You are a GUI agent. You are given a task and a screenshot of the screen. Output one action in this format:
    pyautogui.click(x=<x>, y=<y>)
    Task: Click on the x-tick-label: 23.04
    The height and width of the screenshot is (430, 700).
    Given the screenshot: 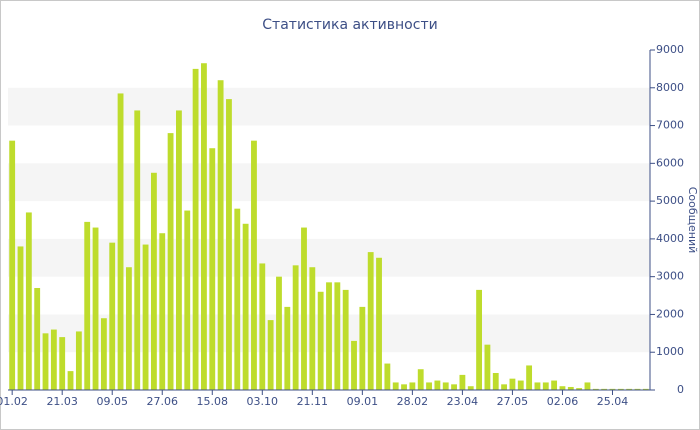 What is the action you would take?
    pyautogui.click(x=463, y=401)
    